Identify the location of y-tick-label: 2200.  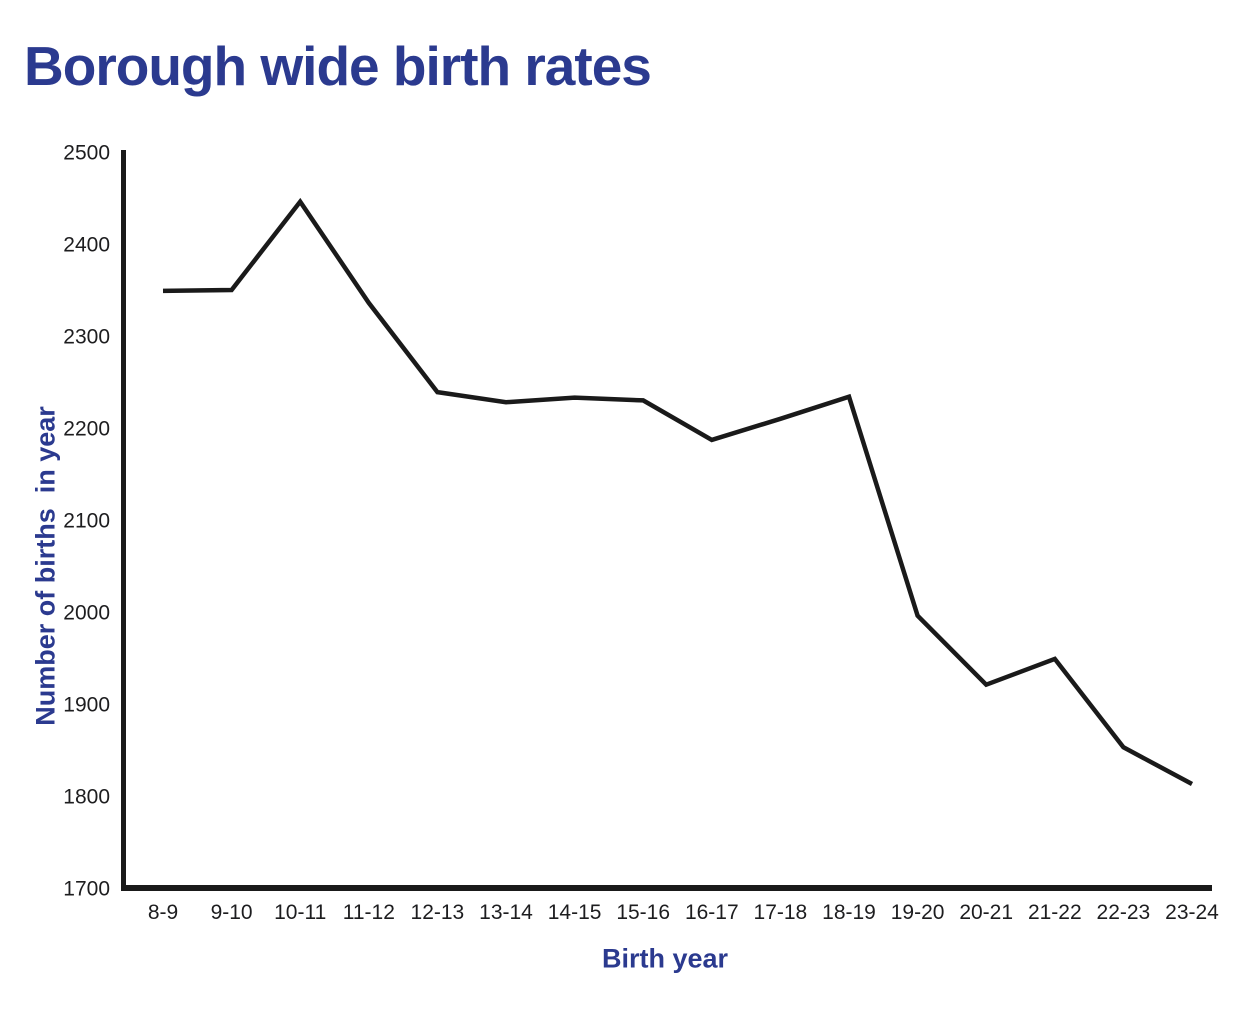
(86, 429).